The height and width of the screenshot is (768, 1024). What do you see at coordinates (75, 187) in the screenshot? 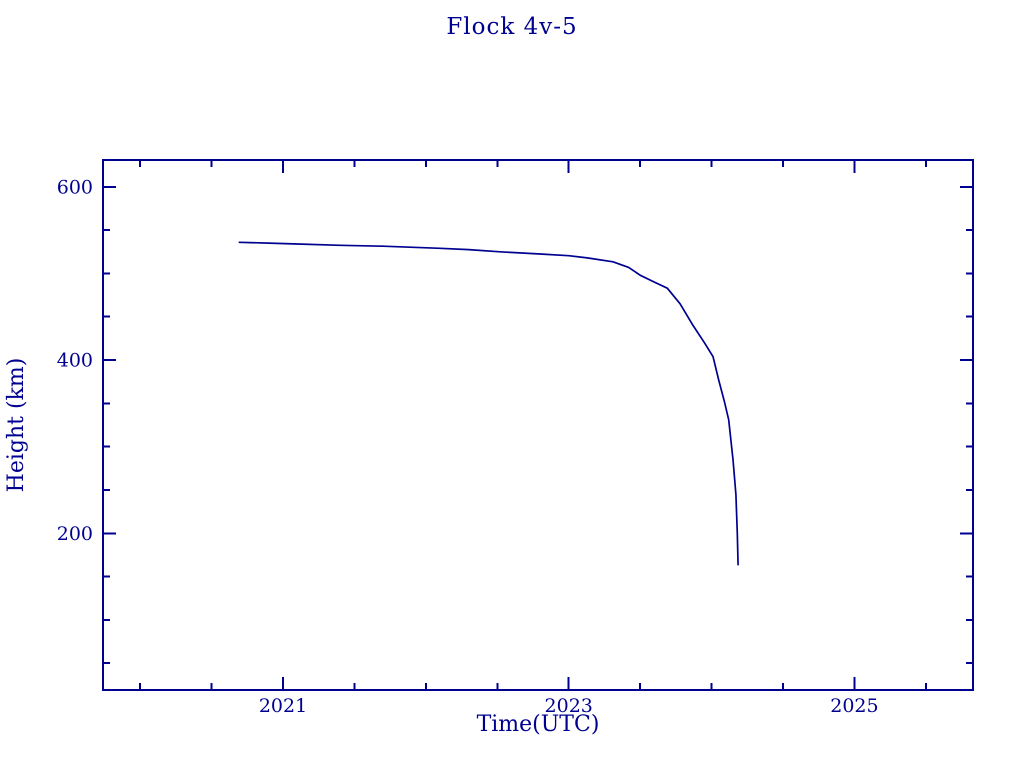
I see `y-tick-label: 600` at bounding box center [75, 187].